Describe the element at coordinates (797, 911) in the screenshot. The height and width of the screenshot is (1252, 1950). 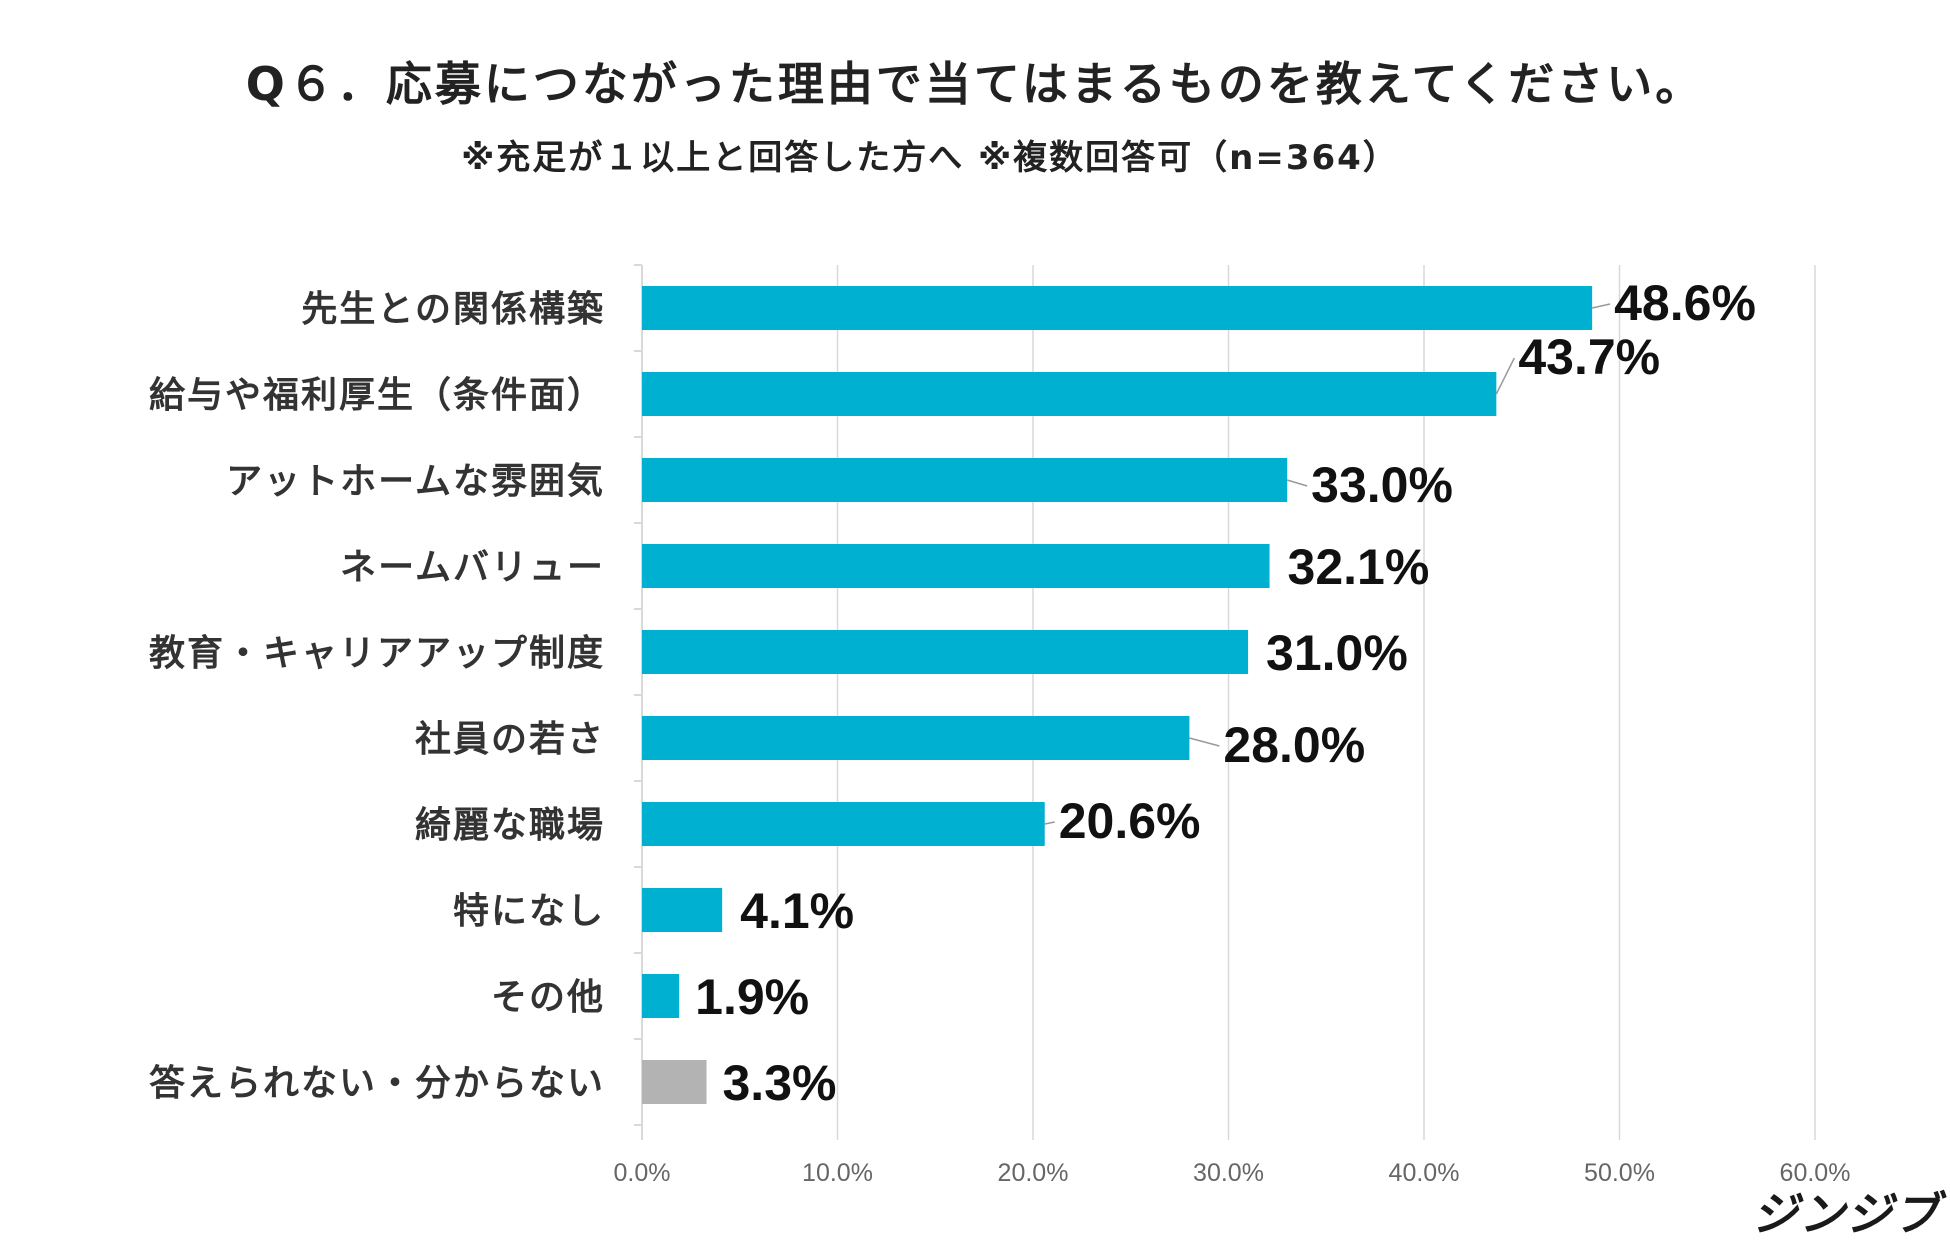
I see `value-label: 4.1%` at that location.